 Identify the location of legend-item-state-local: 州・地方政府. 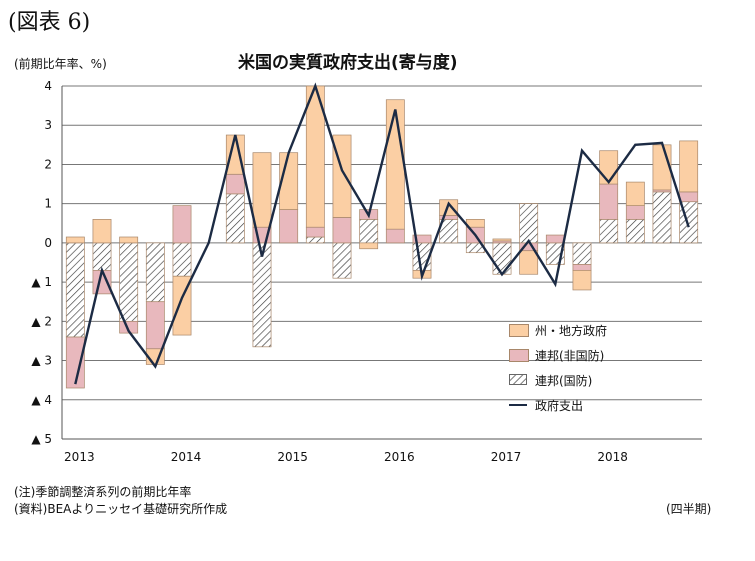
(575, 330).